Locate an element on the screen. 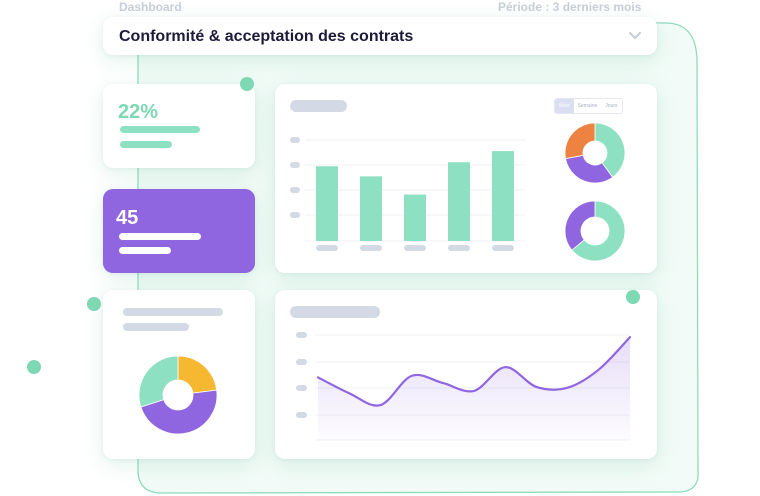 This screenshot has height=496, width=760. kpi-value: 45 is located at coordinates (127, 218).